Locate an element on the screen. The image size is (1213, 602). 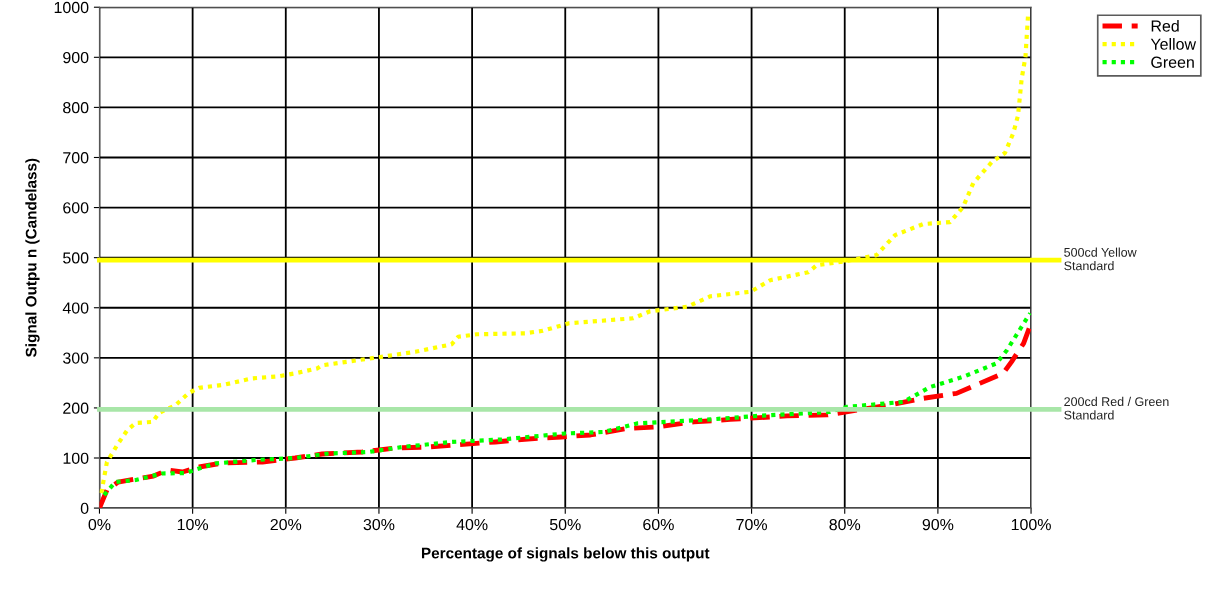
x-tick-label: 0% is located at coordinates (99, 524).